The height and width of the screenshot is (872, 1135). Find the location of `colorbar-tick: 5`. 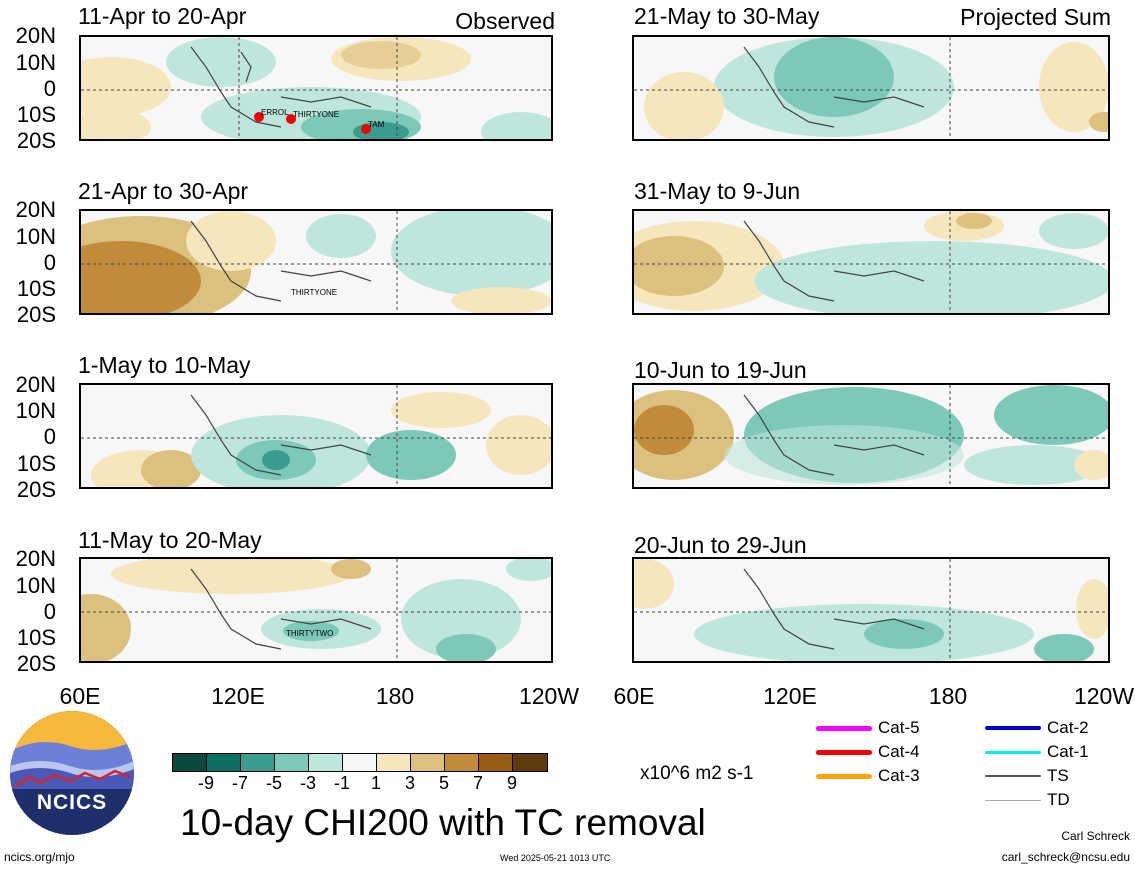

colorbar-tick: 5 is located at coordinates (444, 783).